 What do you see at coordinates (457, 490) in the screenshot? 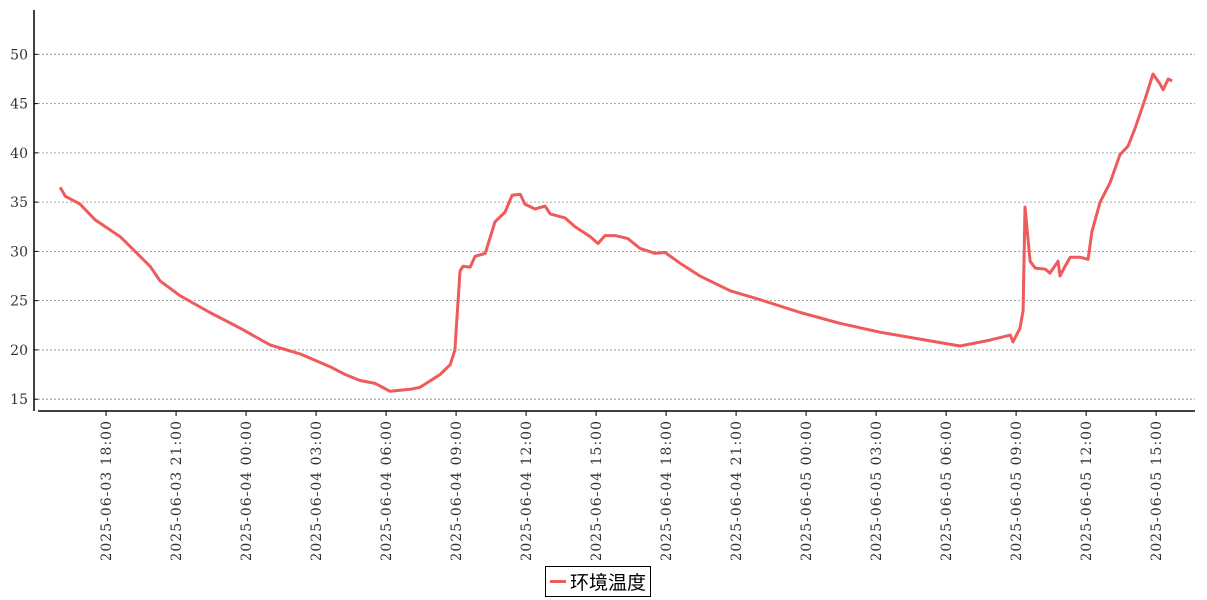
I see `x-tick-label: 2025-06-04 09:00` at bounding box center [457, 490].